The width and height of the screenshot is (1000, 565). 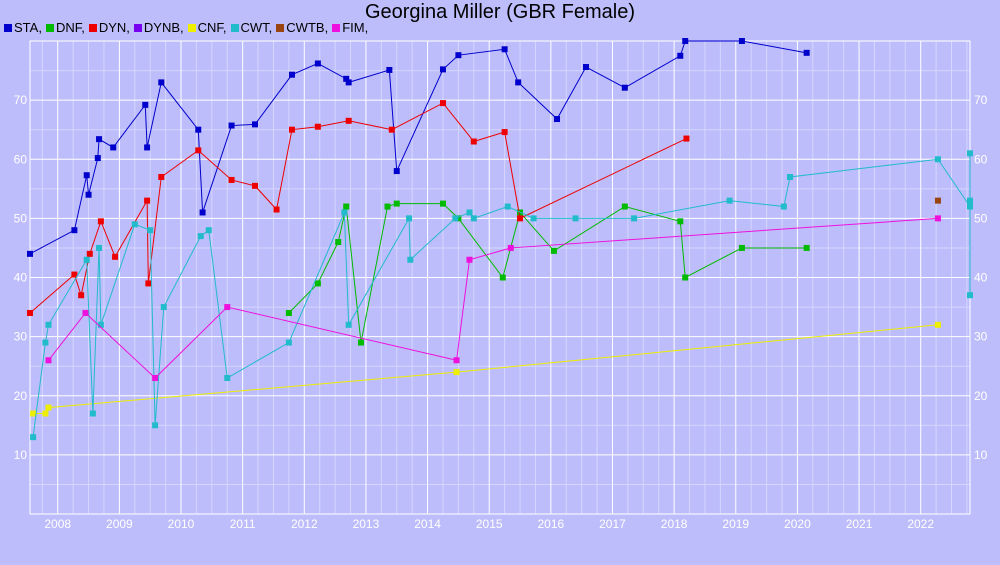 I want to click on legend: STA, DNF, DYN, DYNB, CNF, CWT, CWTB, FIM,, so click(x=188, y=27).